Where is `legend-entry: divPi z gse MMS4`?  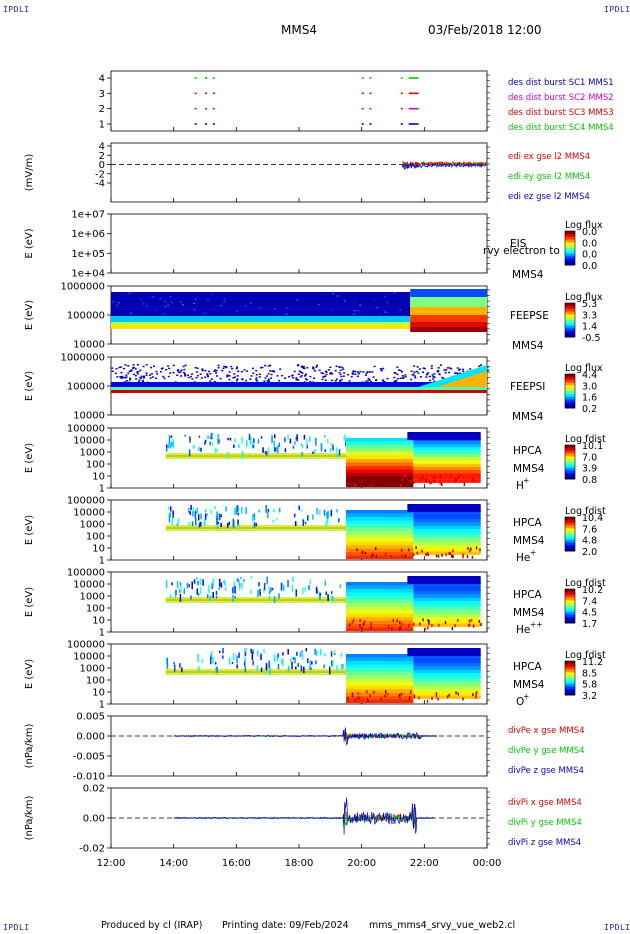 legend-entry: divPi z gse MMS4 is located at coordinates (544, 843).